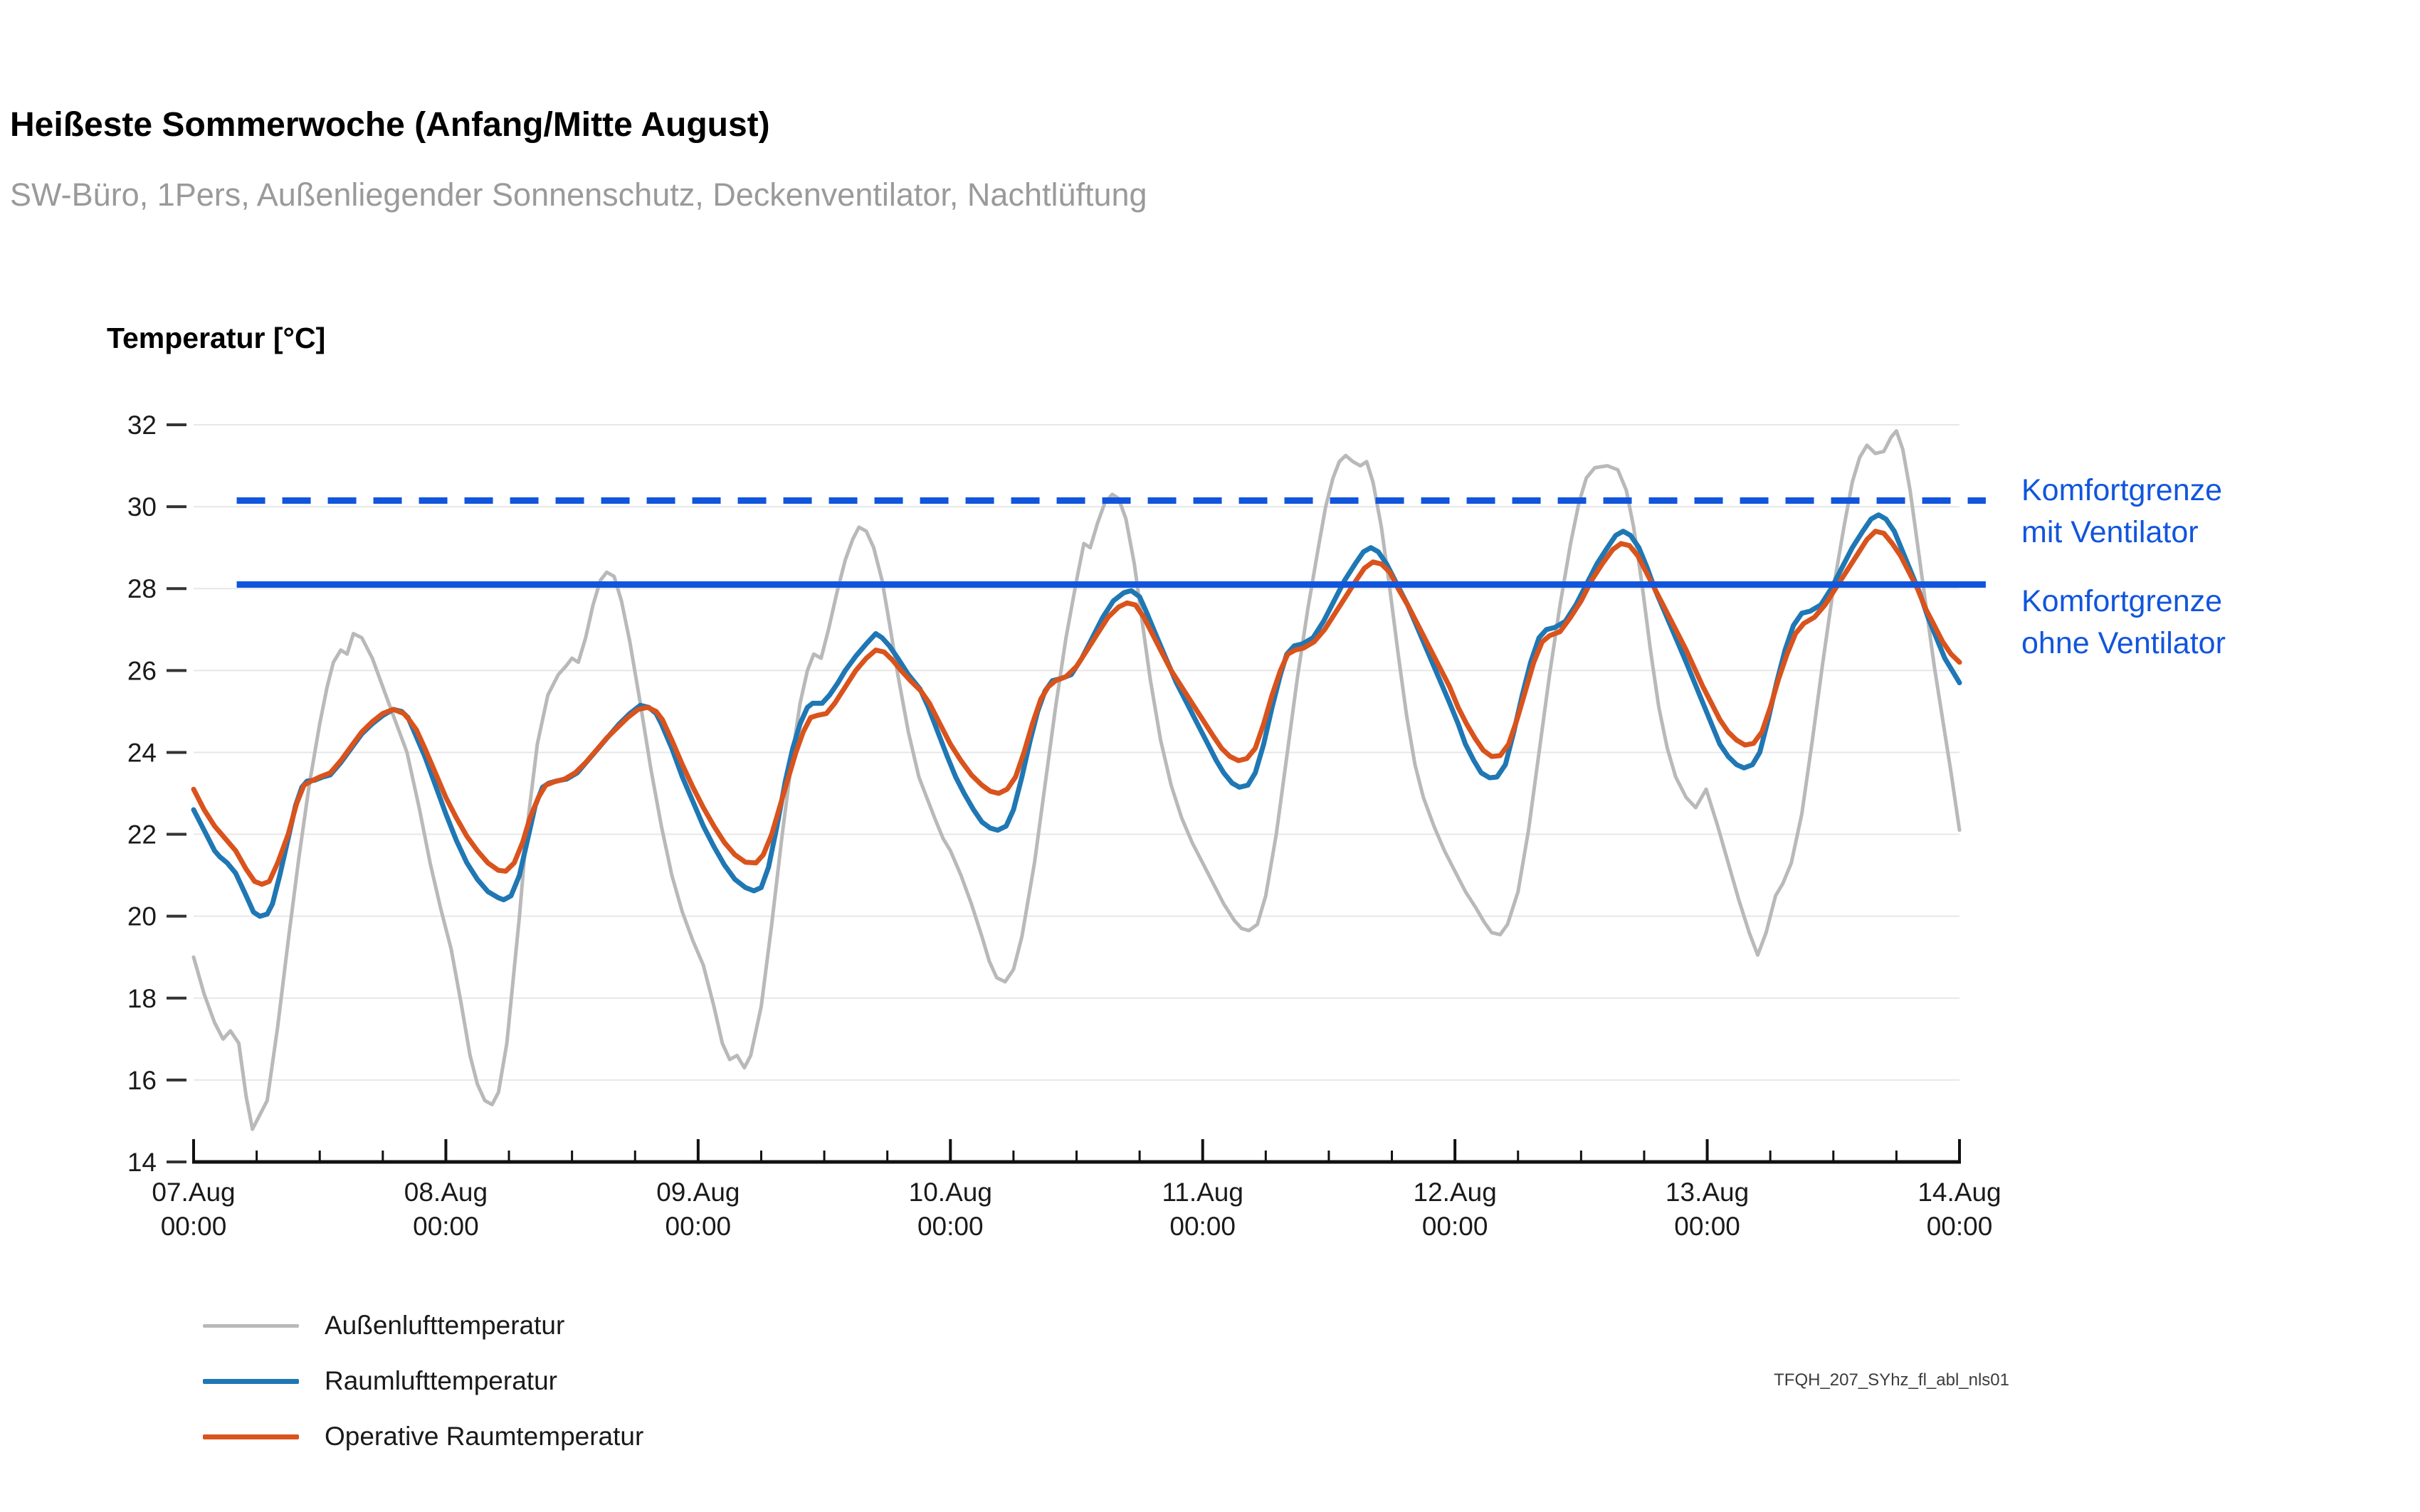 The image size is (2420, 1512). I want to click on x-tick-label-date: 10.Aug, so click(950, 1192).